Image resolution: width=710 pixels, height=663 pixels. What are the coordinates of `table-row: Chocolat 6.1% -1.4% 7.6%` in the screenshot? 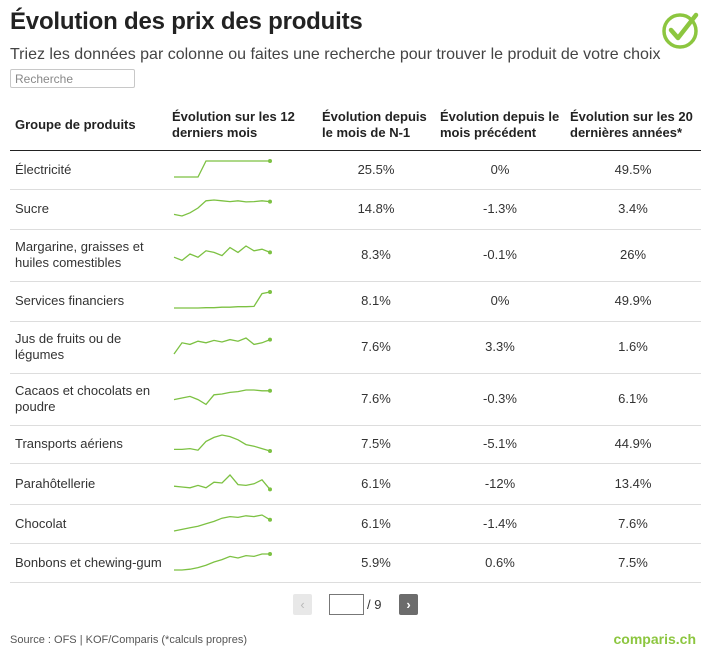 It's located at (355, 524).